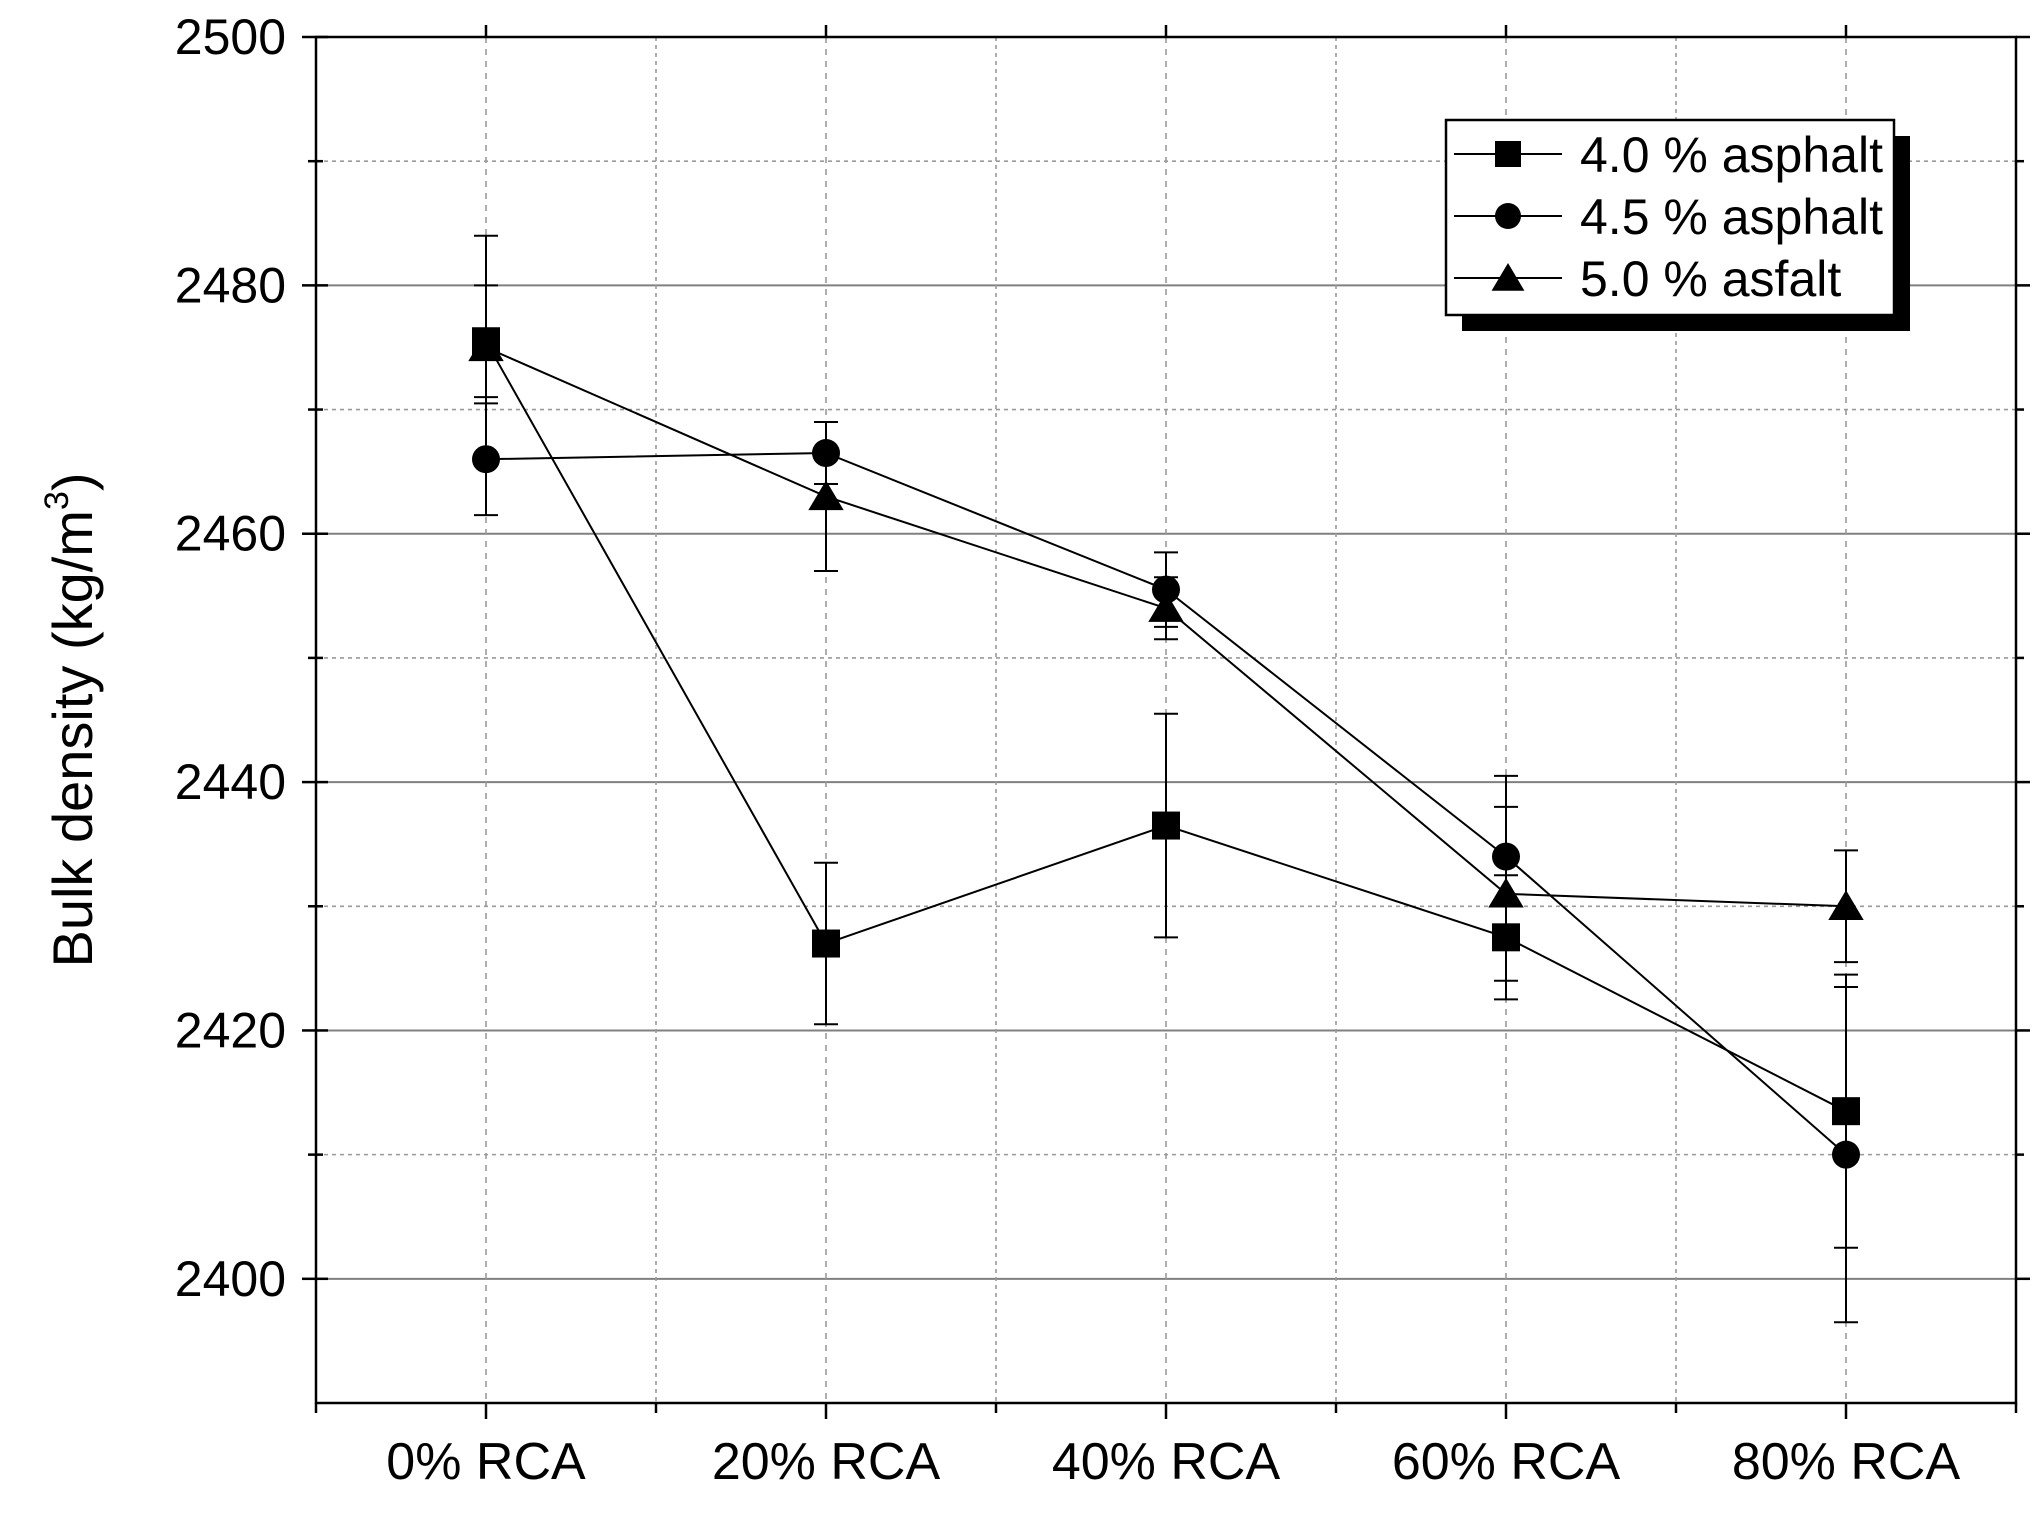 The image size is (2037, 1520). What do you see at coordinates (230, 285) in the screenshot?
I see `y-tick-label: 2480` at bounding box center [230, 285].